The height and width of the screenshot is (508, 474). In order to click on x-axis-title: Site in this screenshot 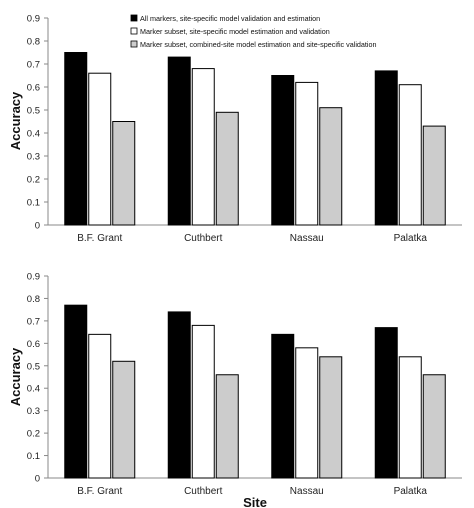, I will do `click(255, 501)`.